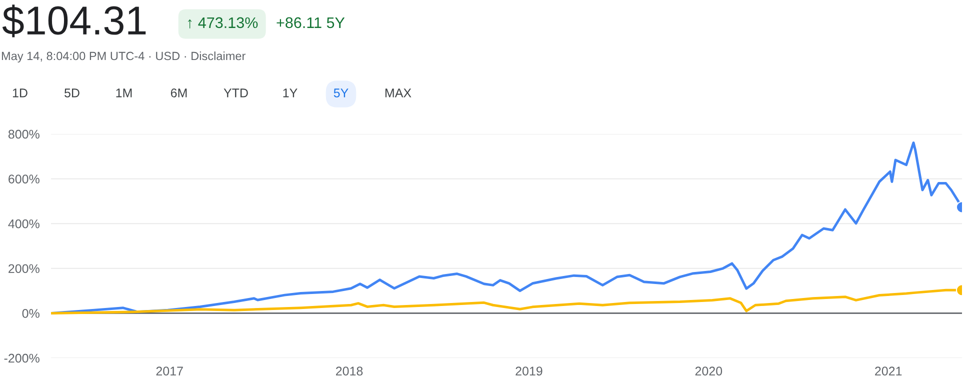 Image resolution: width=974 pixels, height=386 pixels. I want to click on y-tick-label: -200%, so click(22, 358).